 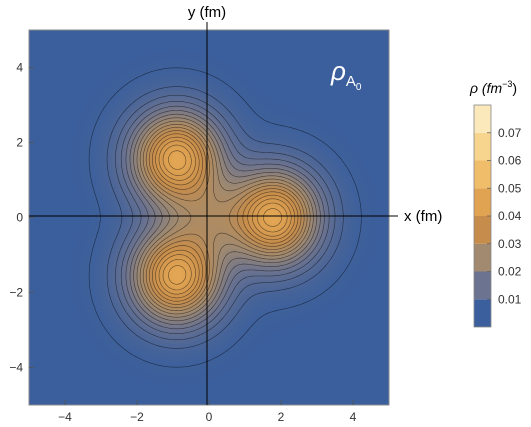 What do you see at coordinates (207, 12) in the screenshot?
I see `y-axis-label: y (fm)` at bounding box center [207, 12].